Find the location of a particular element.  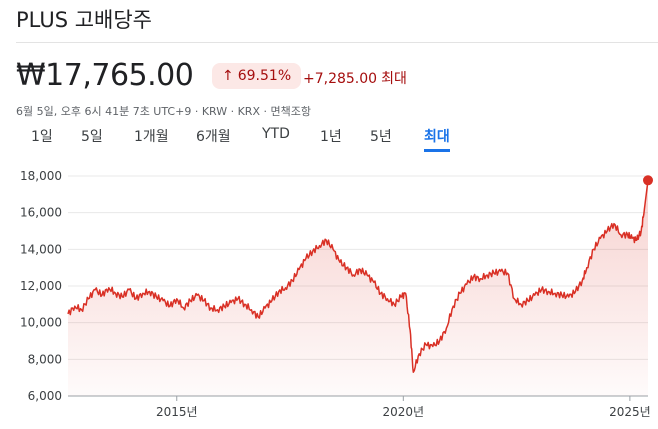

arrow-up-icon: ↑ is located at coordinates (228, 76).